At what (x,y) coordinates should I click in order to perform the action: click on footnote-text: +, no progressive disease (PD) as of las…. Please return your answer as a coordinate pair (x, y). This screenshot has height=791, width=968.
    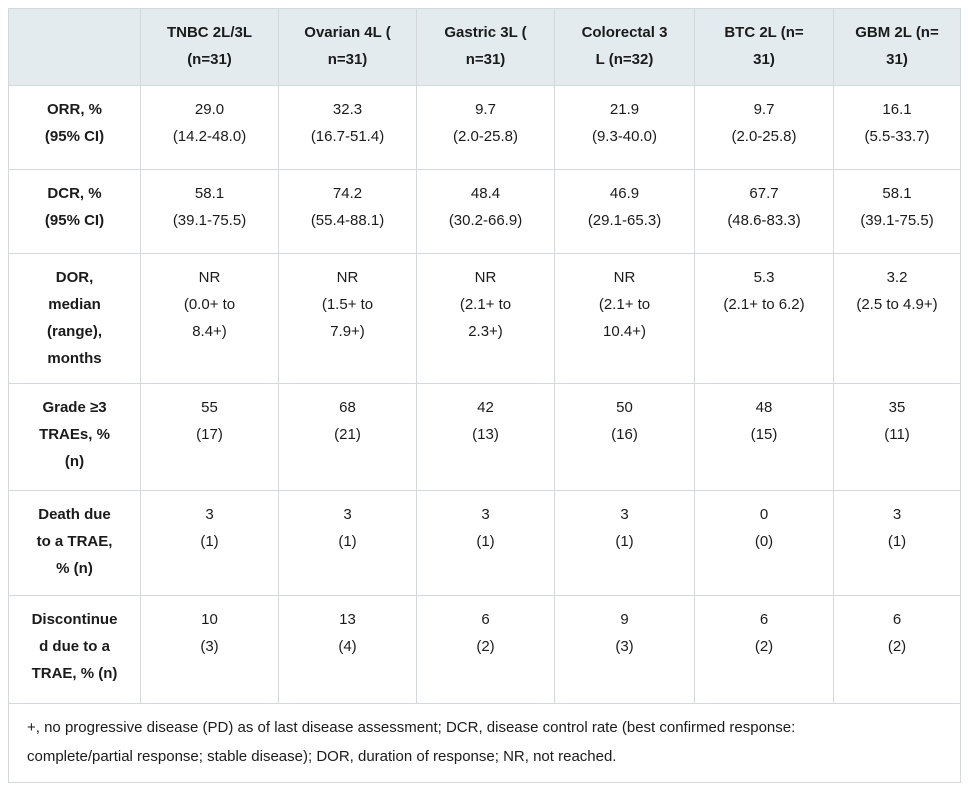
    Looking at the image, I should click on (484, 743).